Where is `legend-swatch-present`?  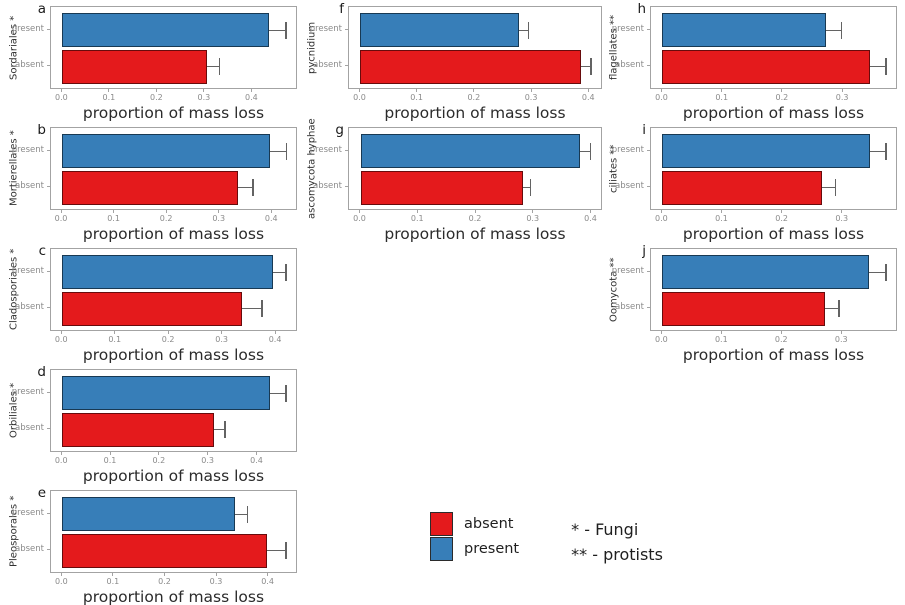
legend-swatch-present is located at coordinates (441, 549).